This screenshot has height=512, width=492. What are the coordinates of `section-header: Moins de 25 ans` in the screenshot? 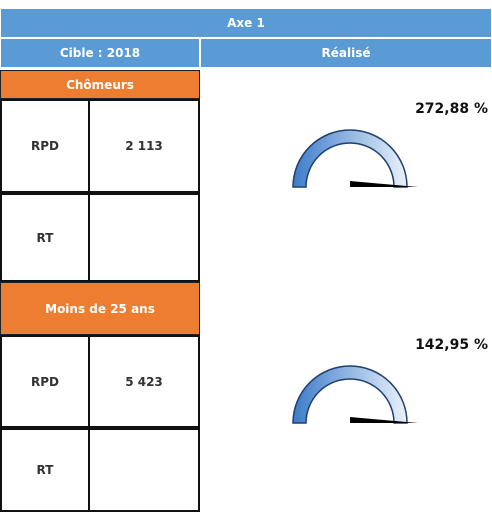 It's located at (100, 308).